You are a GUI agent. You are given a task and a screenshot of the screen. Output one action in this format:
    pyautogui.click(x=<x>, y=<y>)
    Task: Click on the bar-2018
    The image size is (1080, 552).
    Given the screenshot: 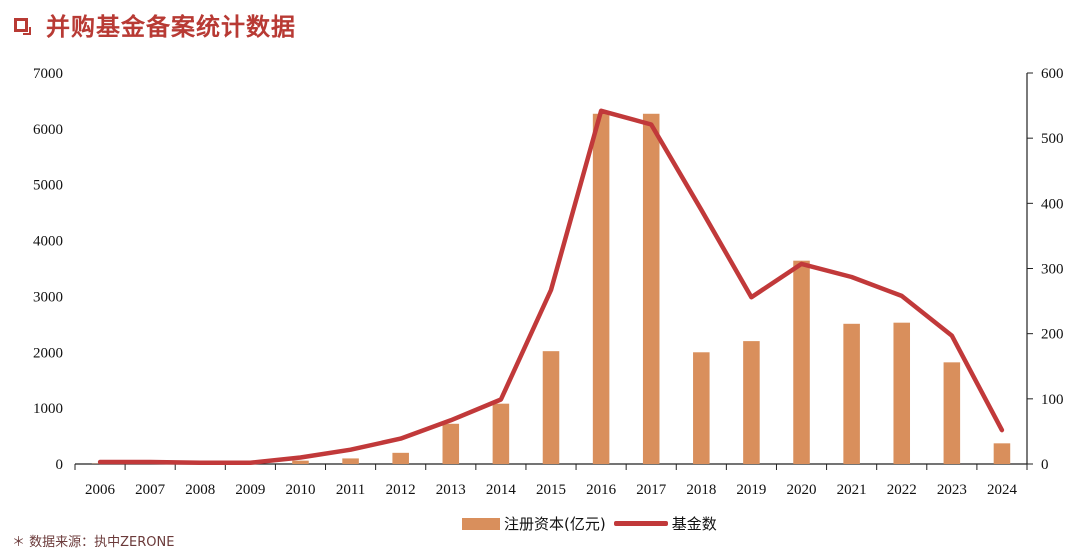 What is the action you would take?
    pyautogui.click(x=701, y=408)
    